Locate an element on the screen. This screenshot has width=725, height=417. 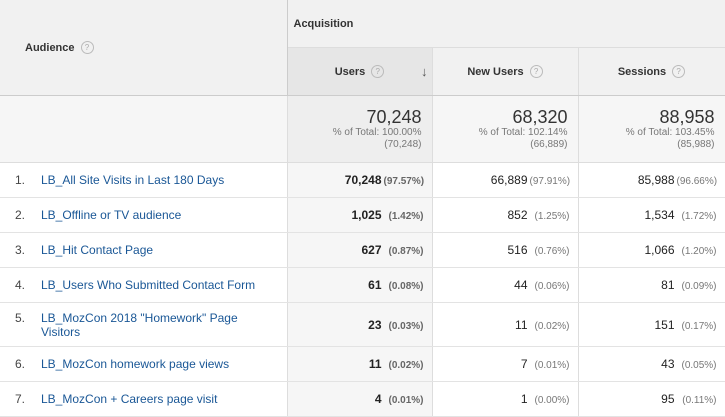
total-percent: % of Total: 102.14% is located at coordinates (523, 132).